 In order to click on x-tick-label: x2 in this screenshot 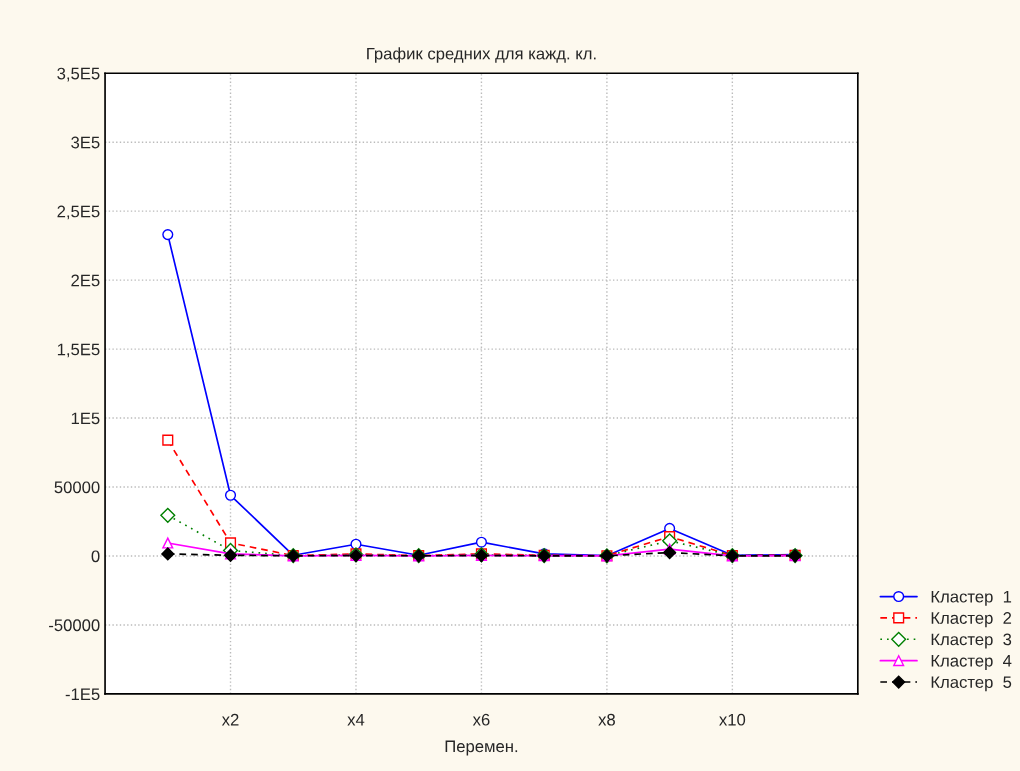, I will do `click(230, 719)`.